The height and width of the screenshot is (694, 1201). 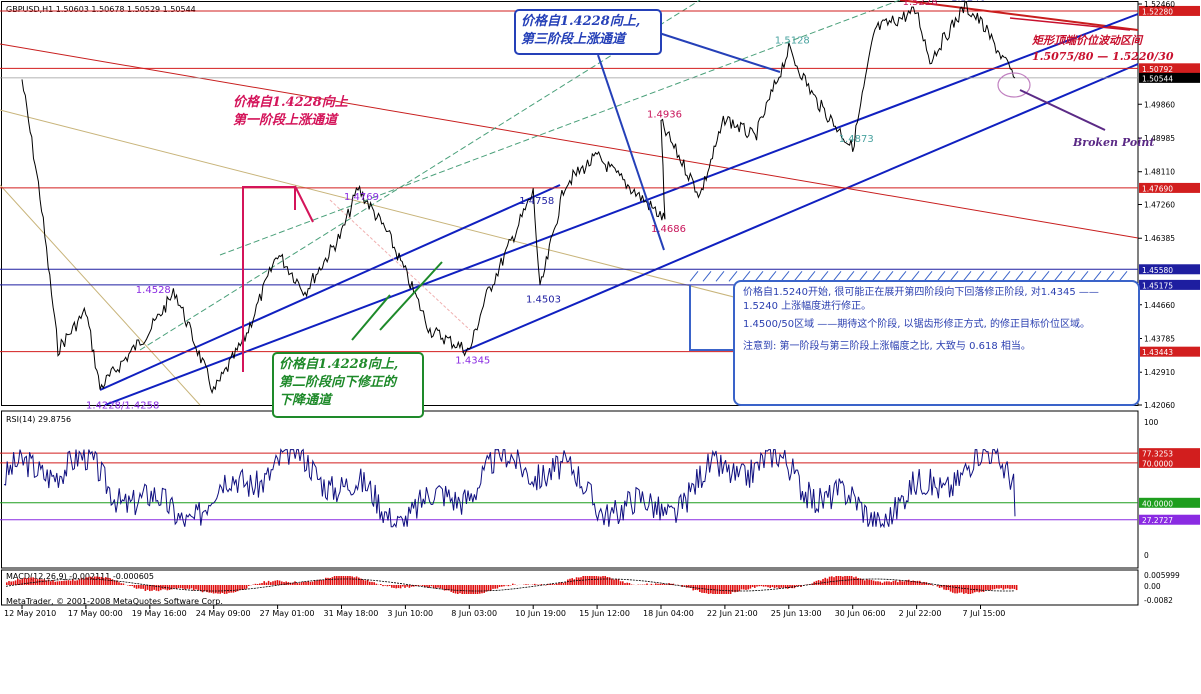 What do you see at coordinates (1159, 172) in the screenshot?
I see `ytick-label-6: 1.48110` at bounding box center [1159, 172].